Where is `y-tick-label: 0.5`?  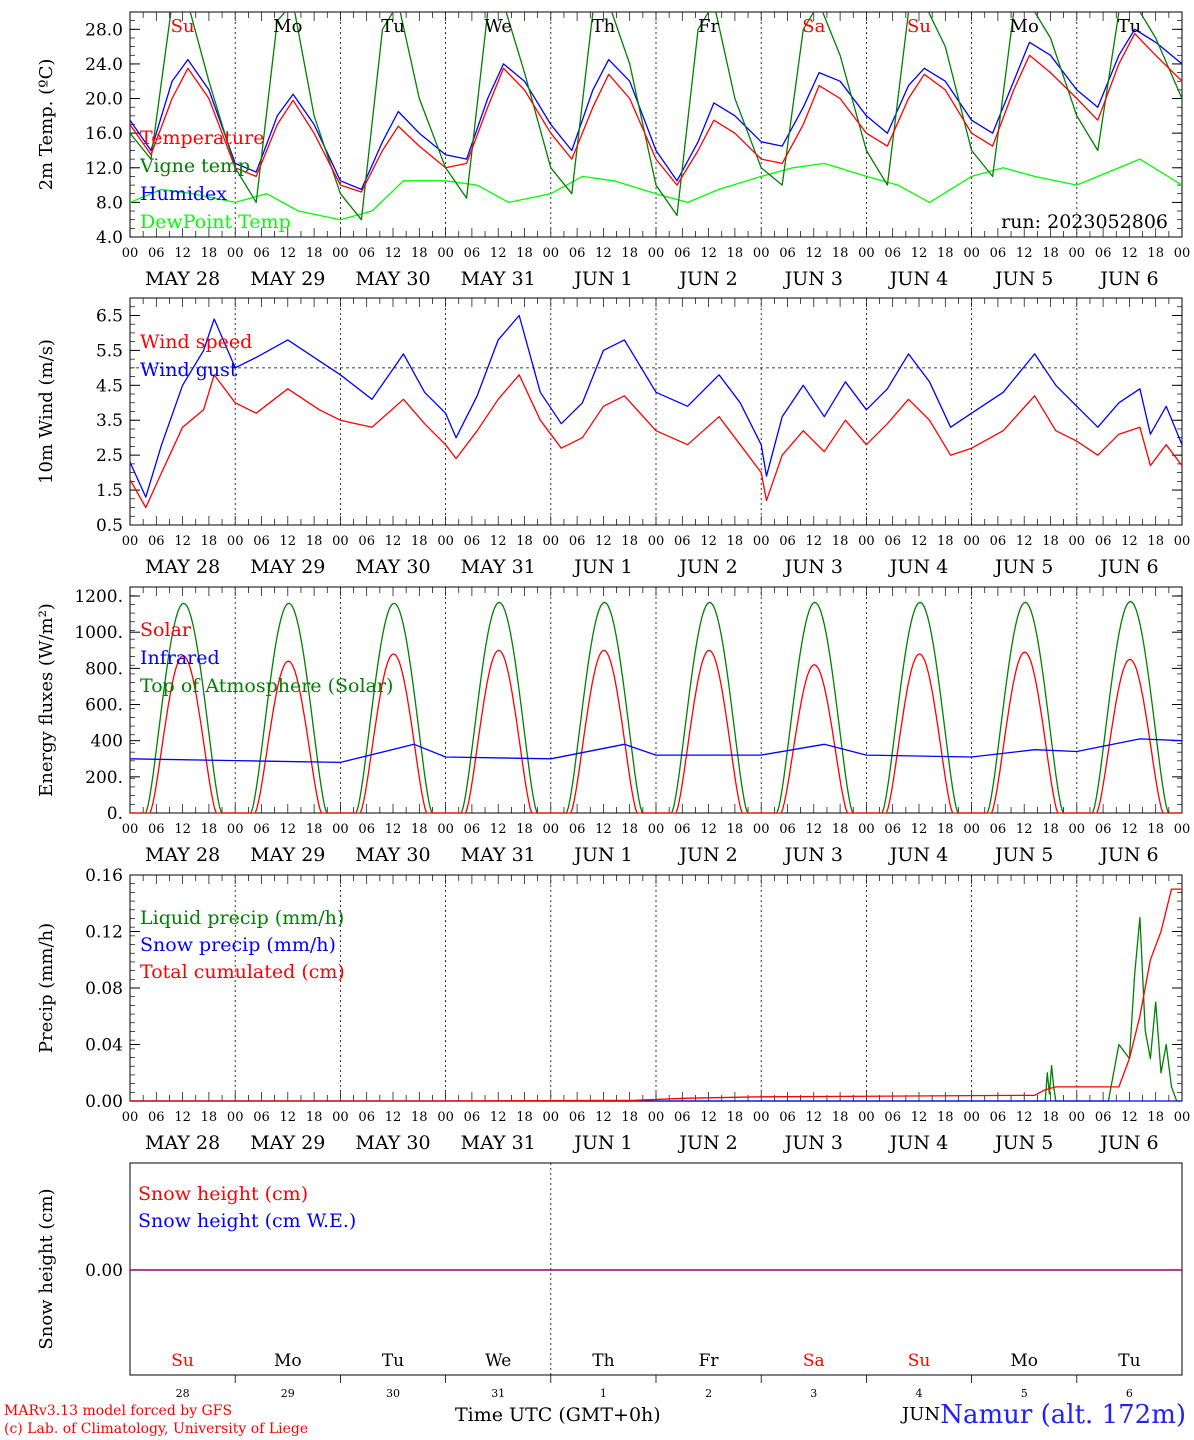 y-tick-label: 0.5 is located at coordinates (109, 526).